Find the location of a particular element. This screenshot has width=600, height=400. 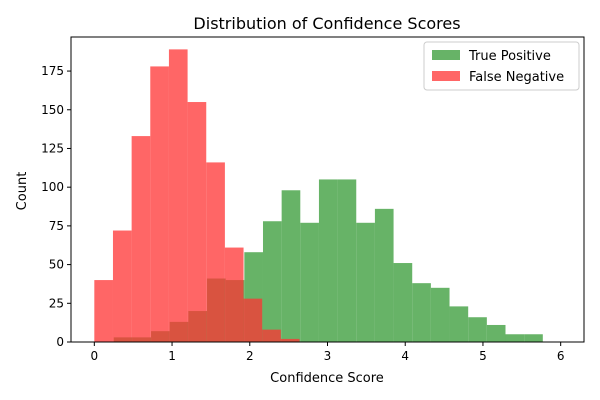

x-tick-label: 5 is located at coordinates (483, 356).